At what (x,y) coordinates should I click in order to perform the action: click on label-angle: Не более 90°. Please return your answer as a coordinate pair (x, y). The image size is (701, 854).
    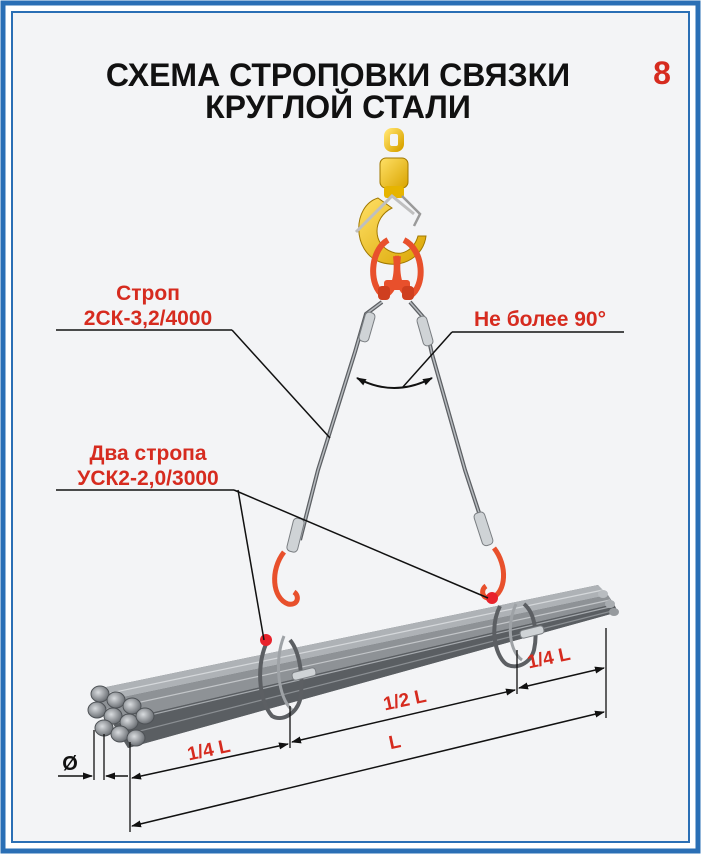
    Looking at the image, I should click on (490, 348).